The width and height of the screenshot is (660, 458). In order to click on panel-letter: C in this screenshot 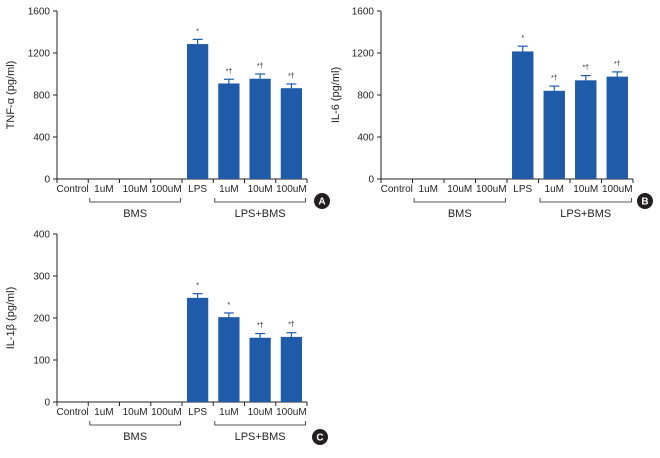, I will do `click(319, 438)`.